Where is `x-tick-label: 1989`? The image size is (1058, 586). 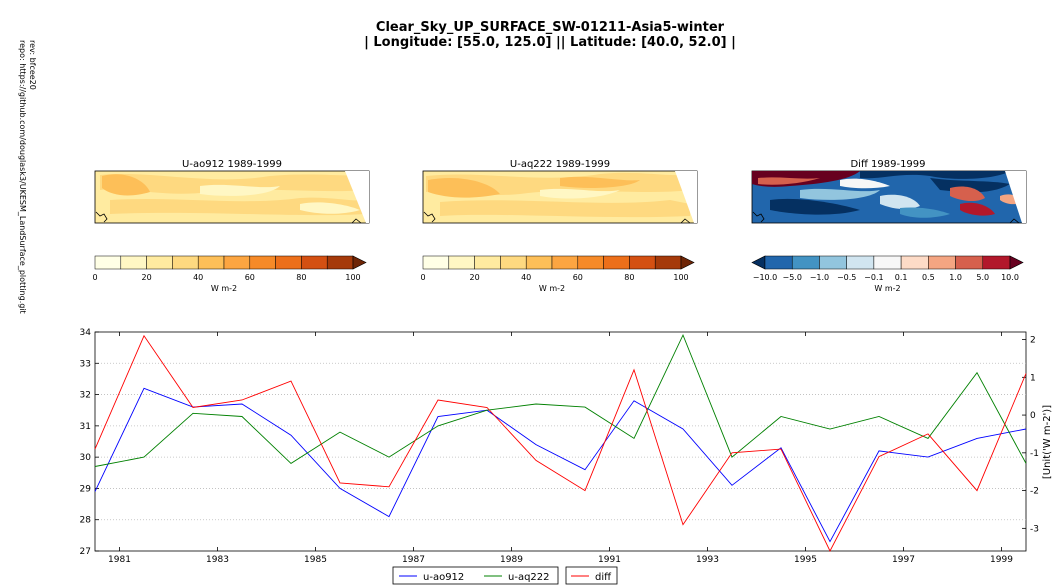 x-tick-label: 1989 is located at coordinates (511, 560).